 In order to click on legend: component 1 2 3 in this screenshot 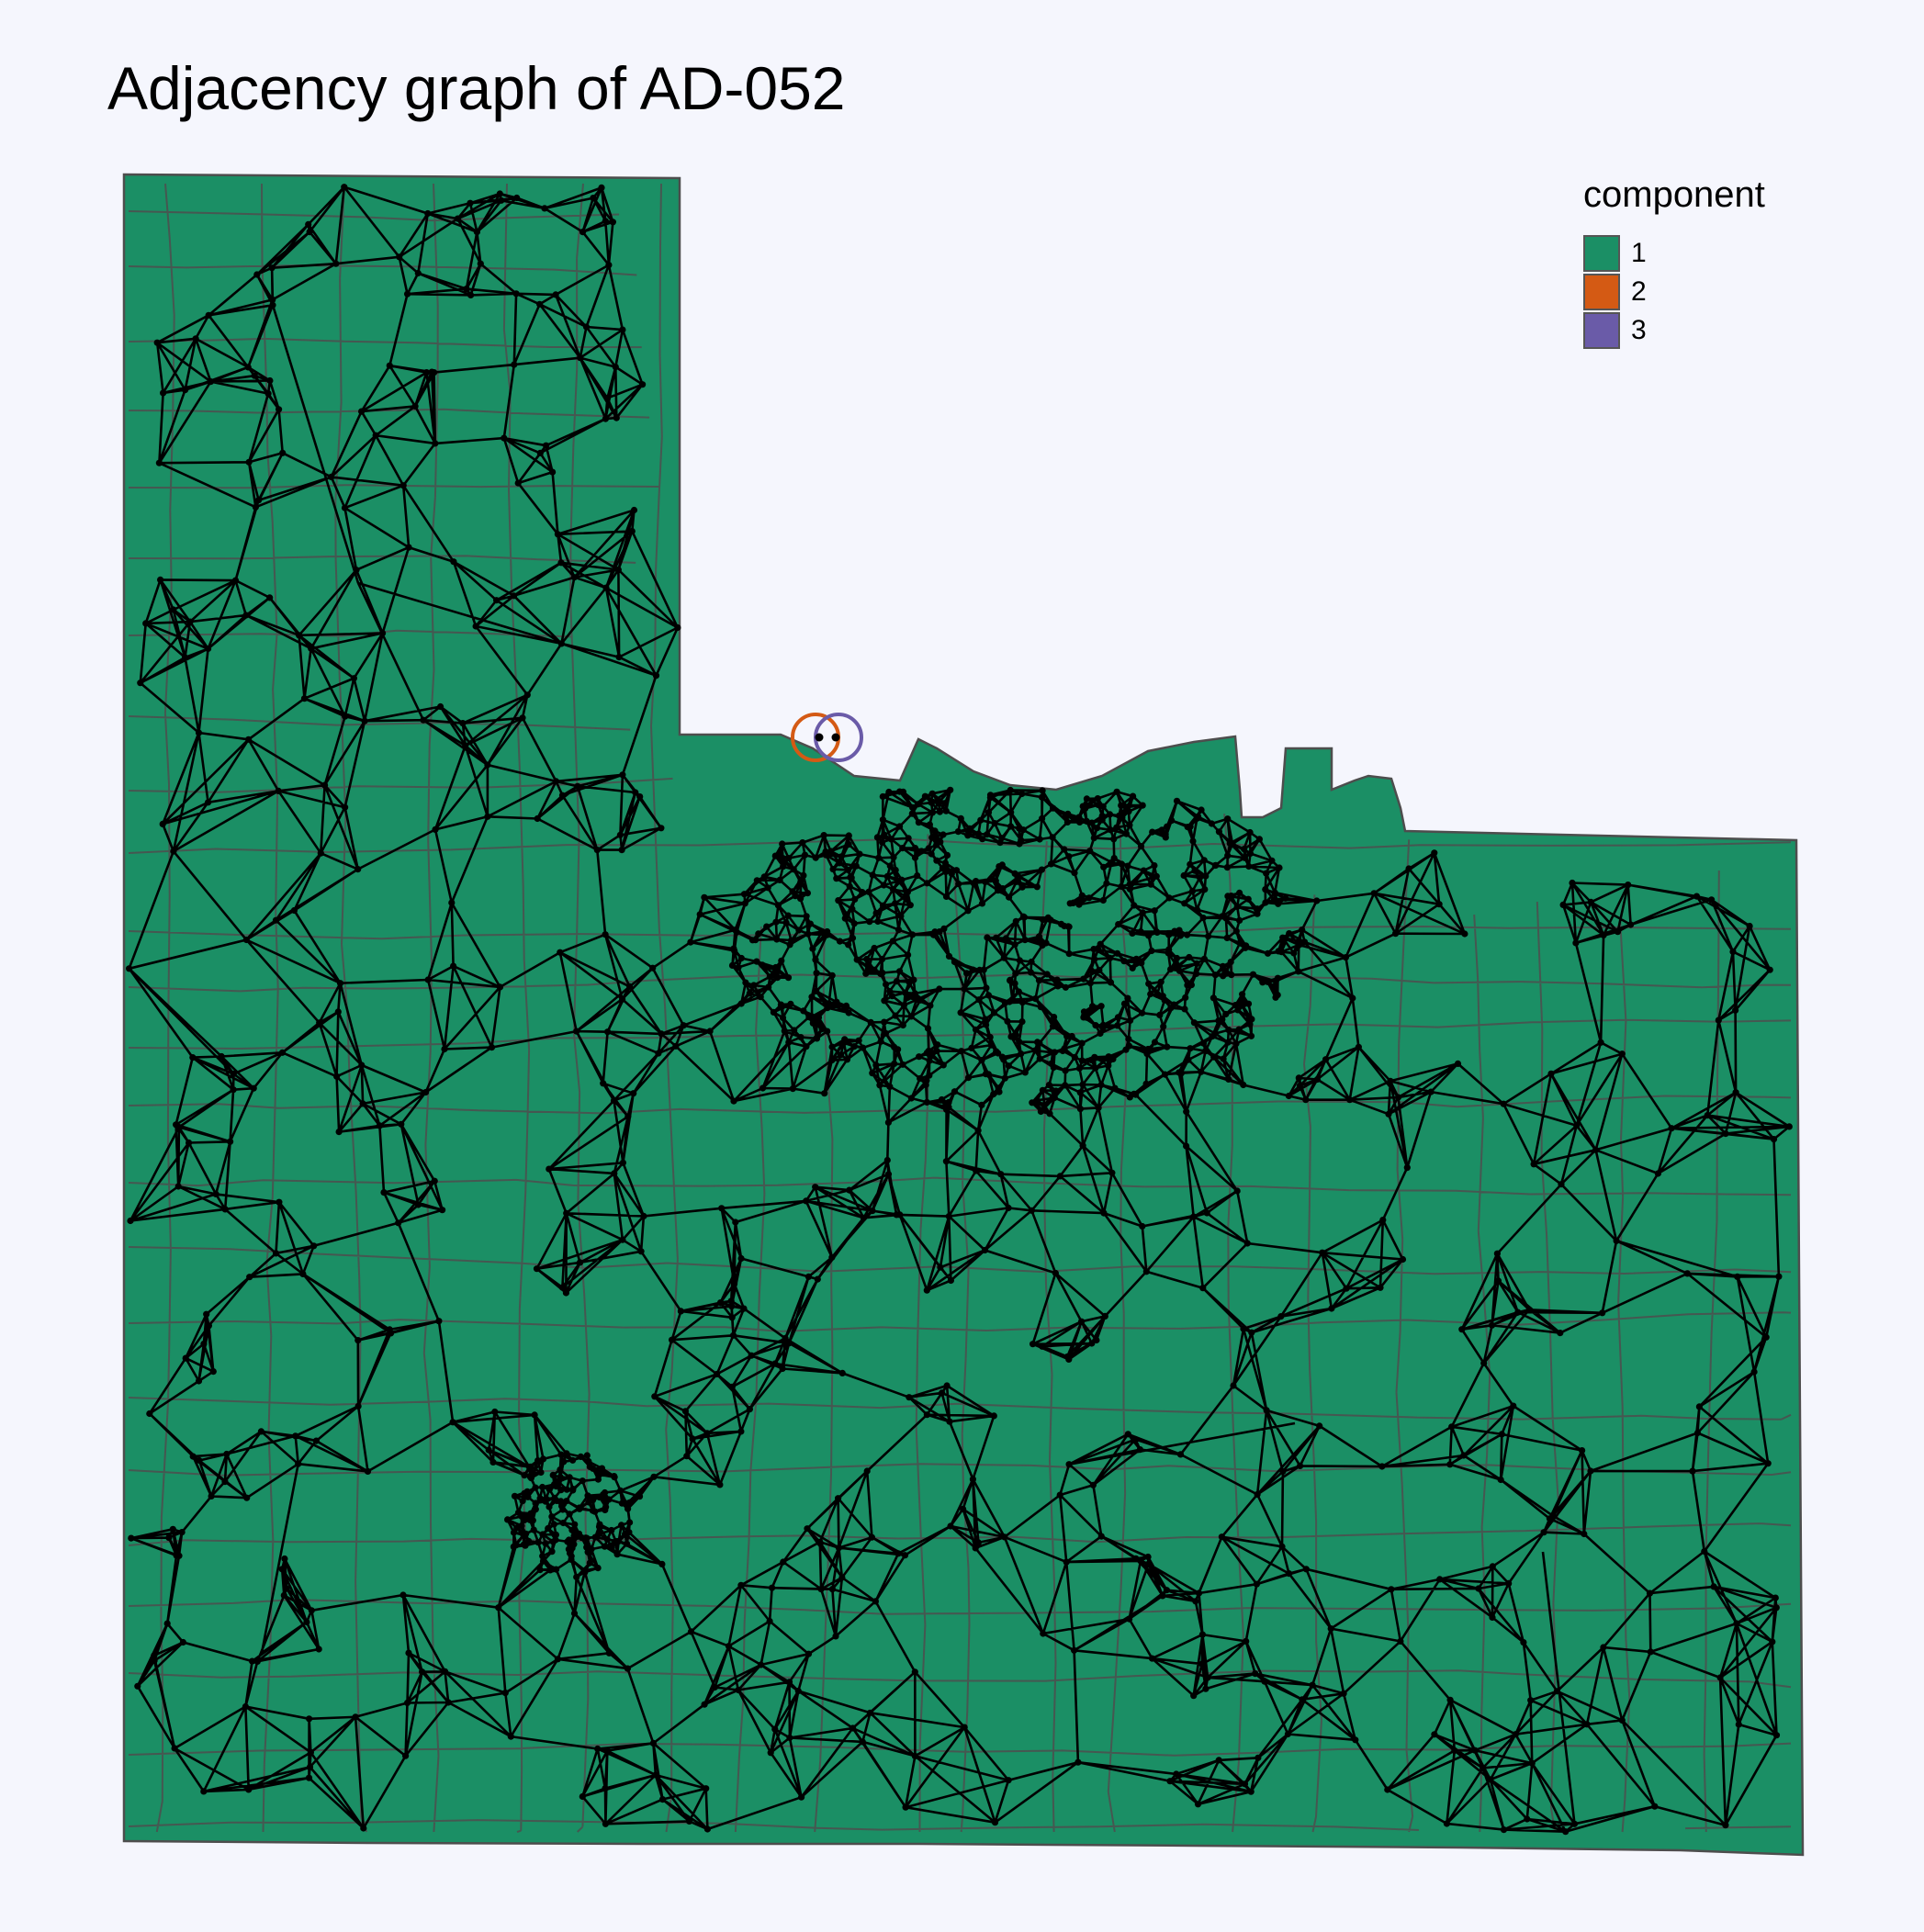, I will do `click(1674, 262)`.